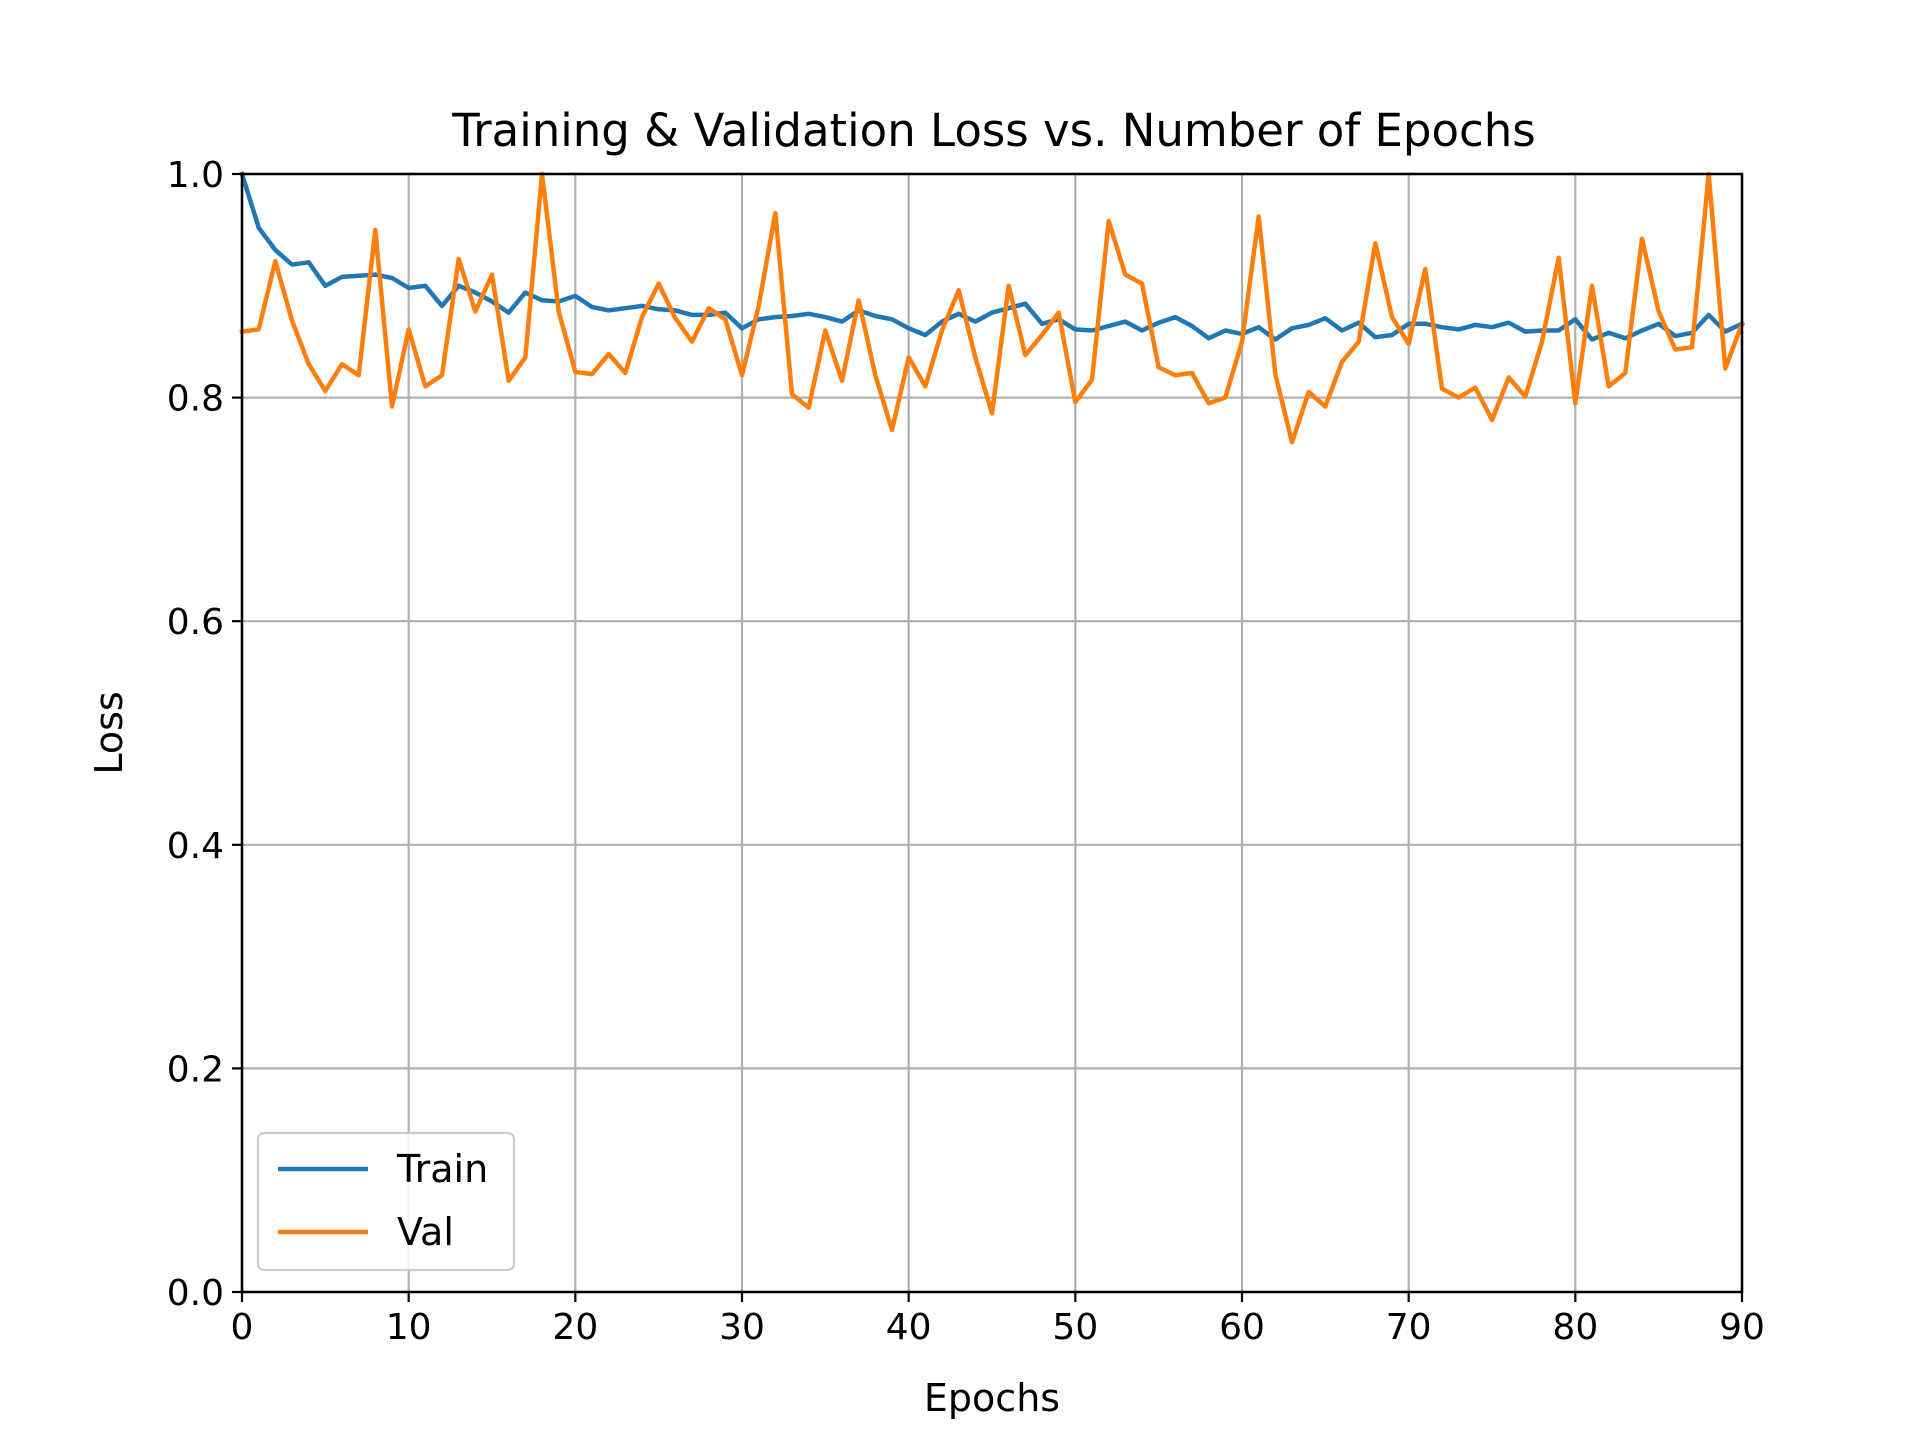  I want to click on series-line-val, so click(992, 308).